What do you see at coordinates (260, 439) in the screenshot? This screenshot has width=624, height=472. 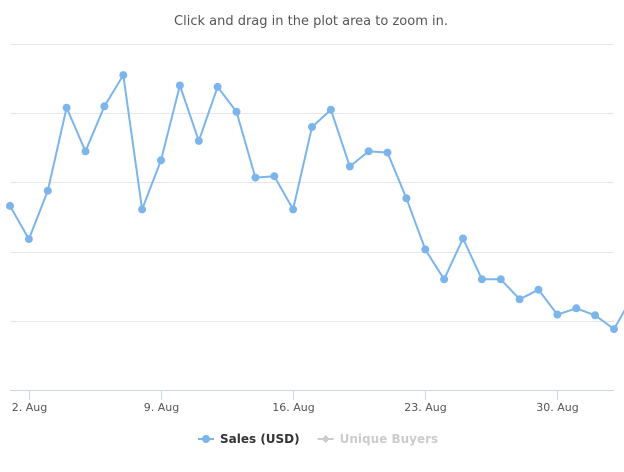 I see `legend-label: Sales (USD)` at bounding box center [260, 439].